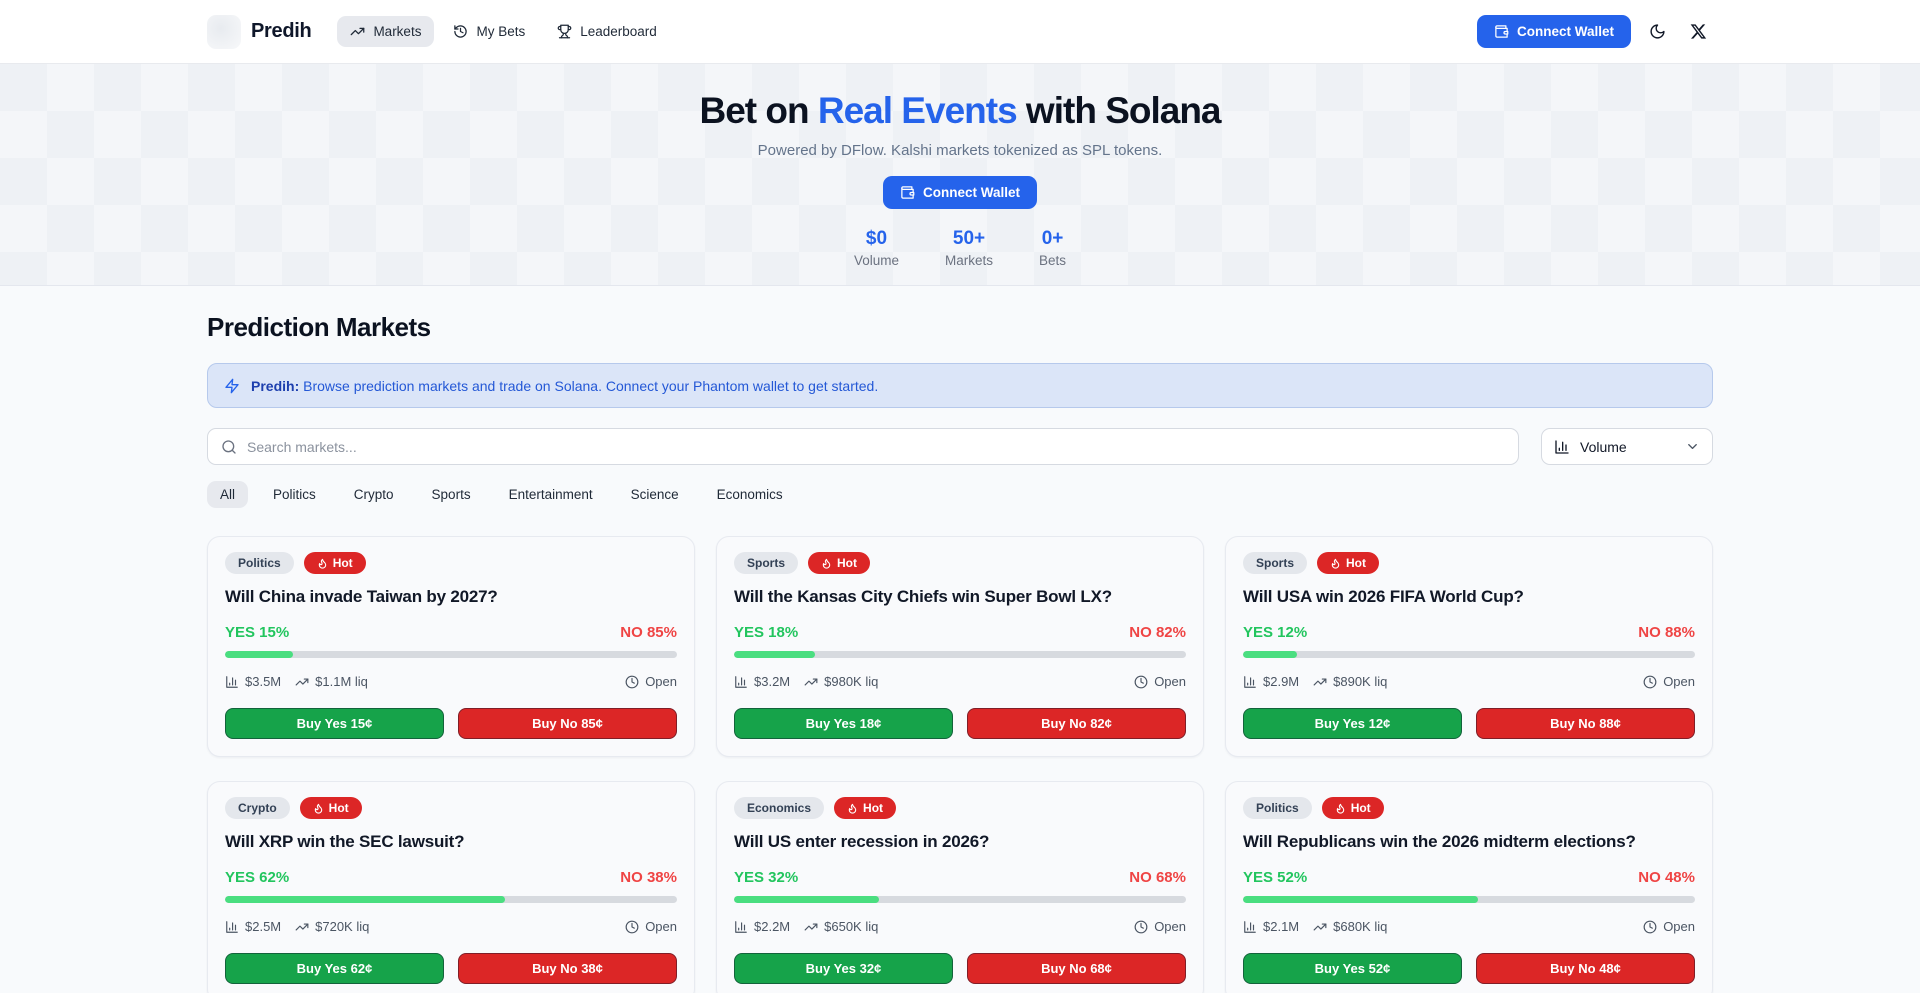 The width and height of the screenshot is (1920, 993). What do you see at coordinates (959, 192) in the screenshot?
I see `hero-connect-wallet-button: Connect Wallet` at bounding box center [959, 192].